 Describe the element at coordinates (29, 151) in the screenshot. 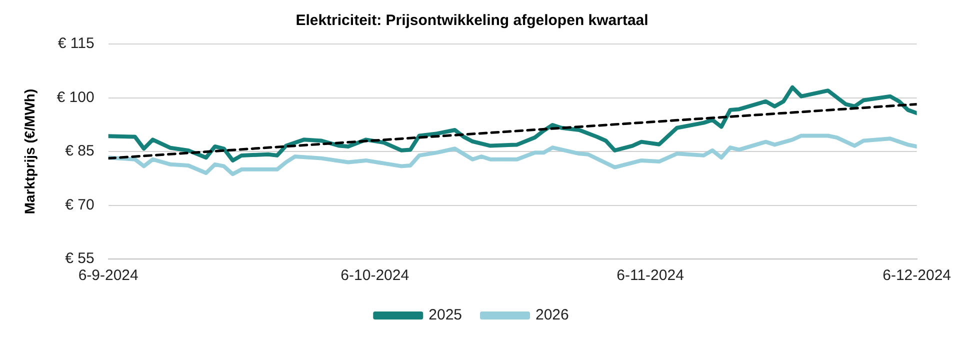

I see `y-axis-title: Marktprijs (€/MWh)` at that location.